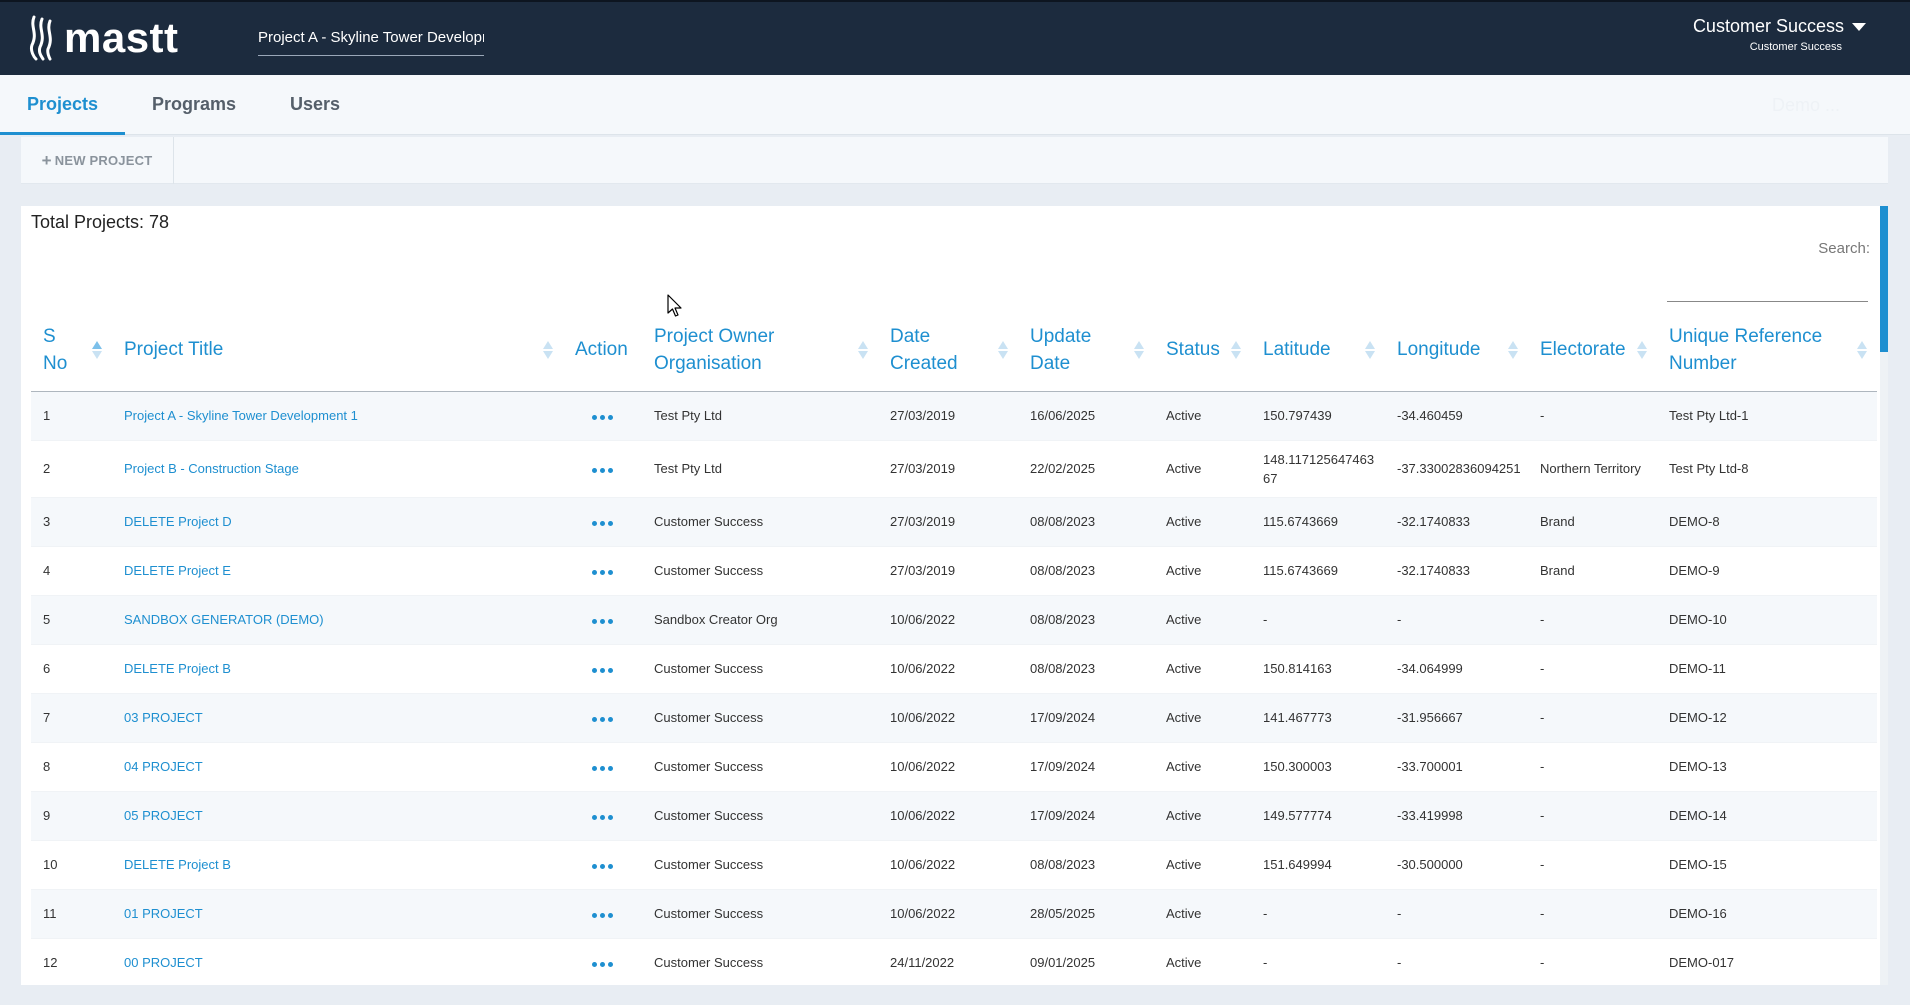 The height and width of the screenshot is (1005, 1910). What do you see at coordinates (194, 104) in the screenshot?
I see `tab-programs: Programs` at bounding box center [194, 104].